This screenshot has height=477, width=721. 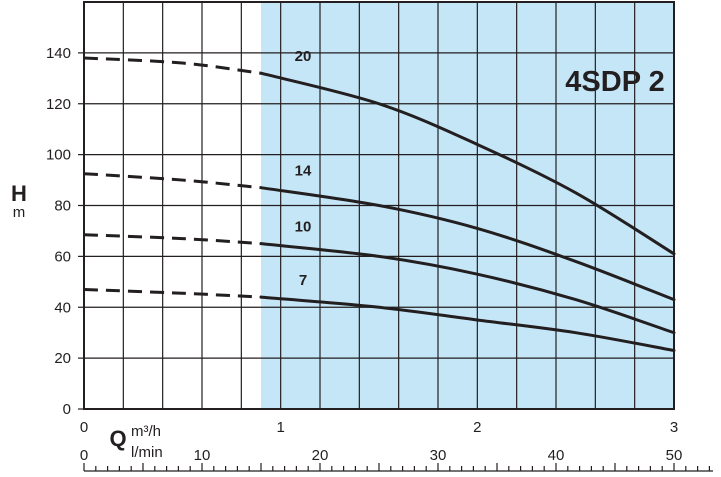 What do you see at coordinates (62, 307) in the screenshot?
I see `y-tick-label: 40` at bounding box center [62, 307].